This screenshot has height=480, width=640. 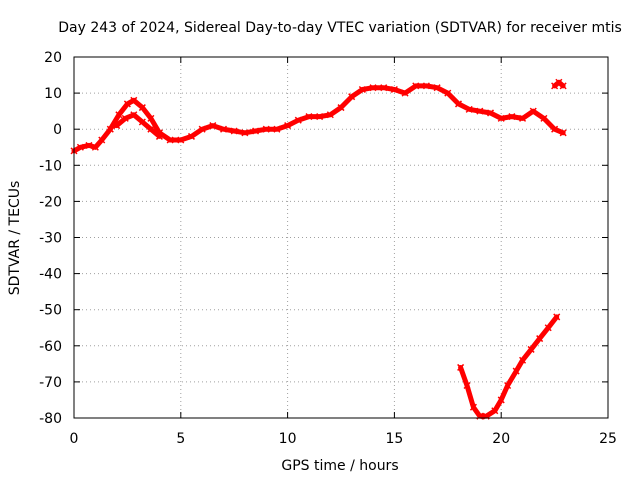 I want to click on y-tick-label: 0, so click(x=57, y=130).